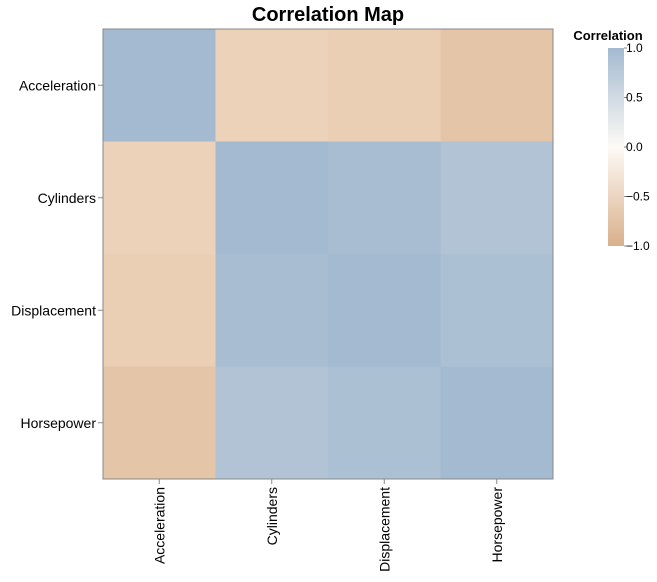  I want to click on heatmap-cell-acceleration-acceleration, so click(159, 85).